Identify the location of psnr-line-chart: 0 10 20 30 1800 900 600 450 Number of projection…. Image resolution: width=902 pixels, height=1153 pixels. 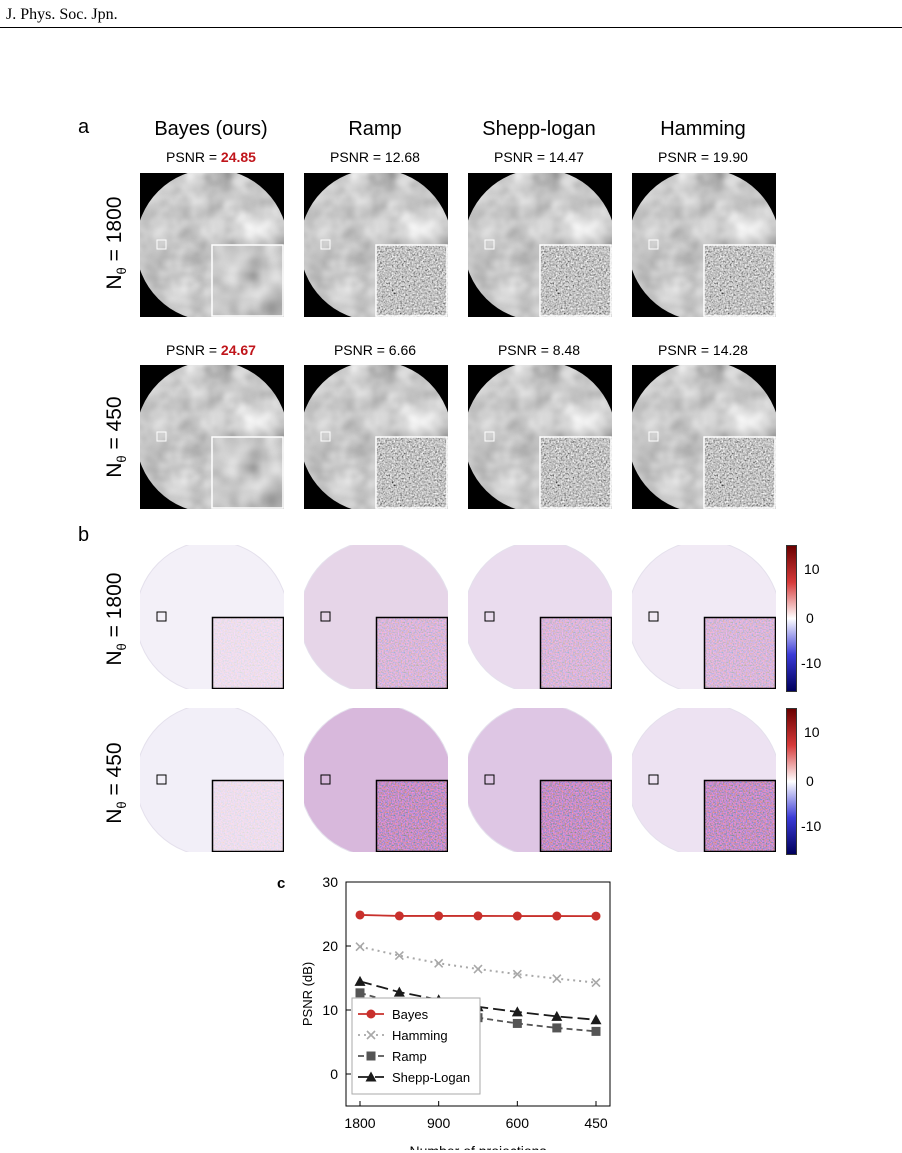
(455, 1012).